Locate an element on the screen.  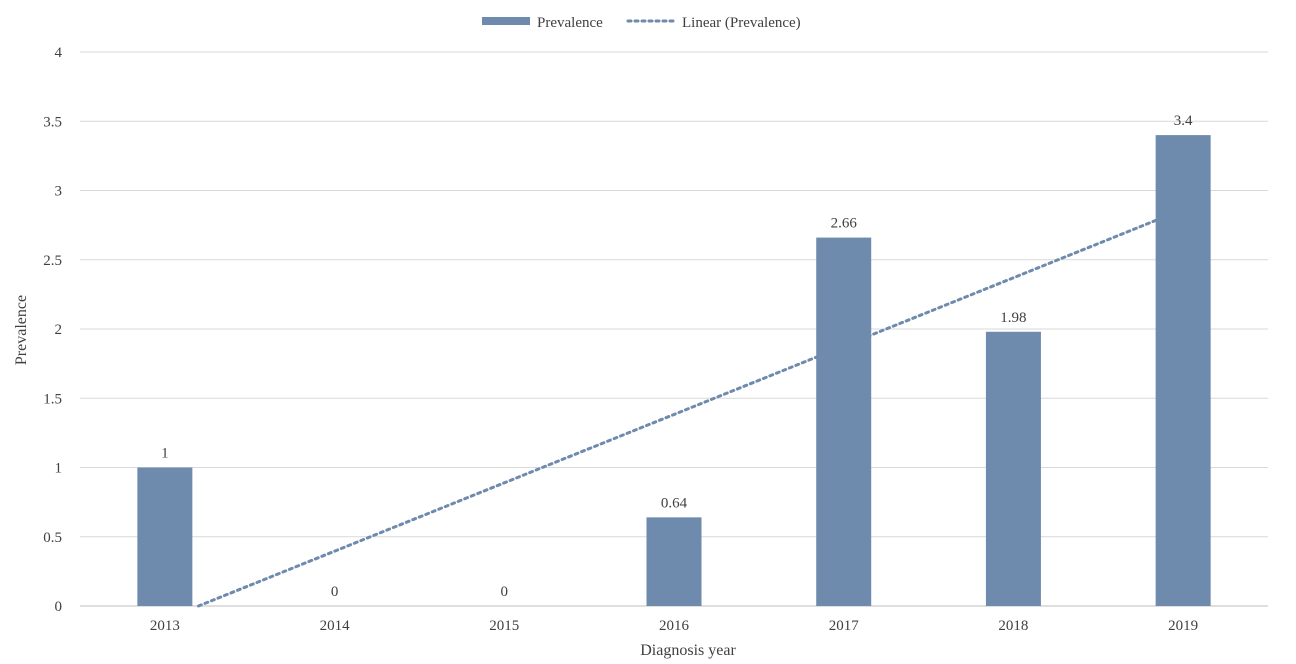
data-label-2019: 3.4 is located at coordinates (1183, 121).